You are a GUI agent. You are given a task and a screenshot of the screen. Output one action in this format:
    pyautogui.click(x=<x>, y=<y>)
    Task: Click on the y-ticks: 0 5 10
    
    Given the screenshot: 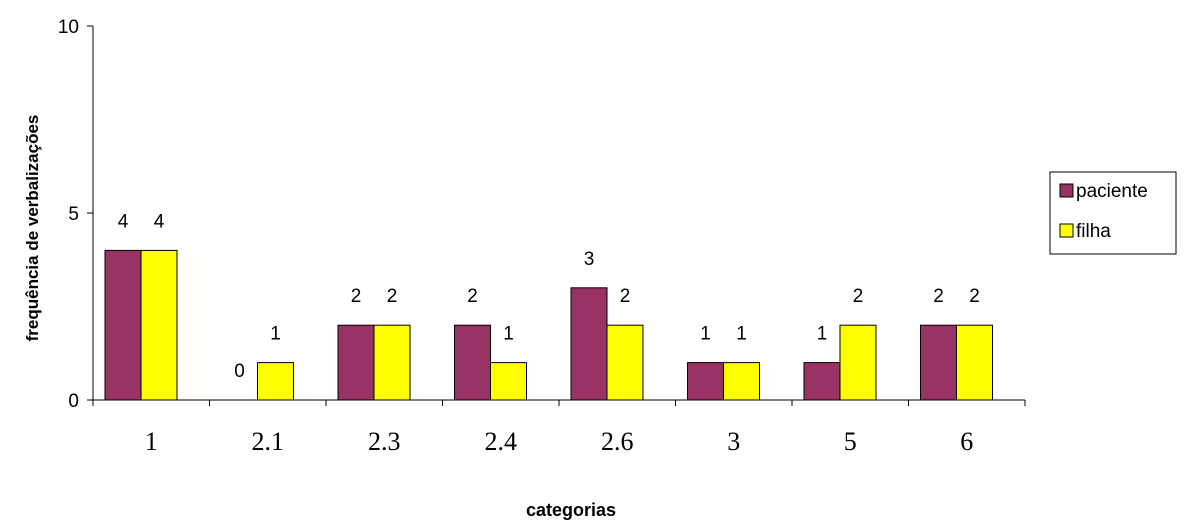 What is the action you would take?
    pyautogui.click(x=75, y=214)
    